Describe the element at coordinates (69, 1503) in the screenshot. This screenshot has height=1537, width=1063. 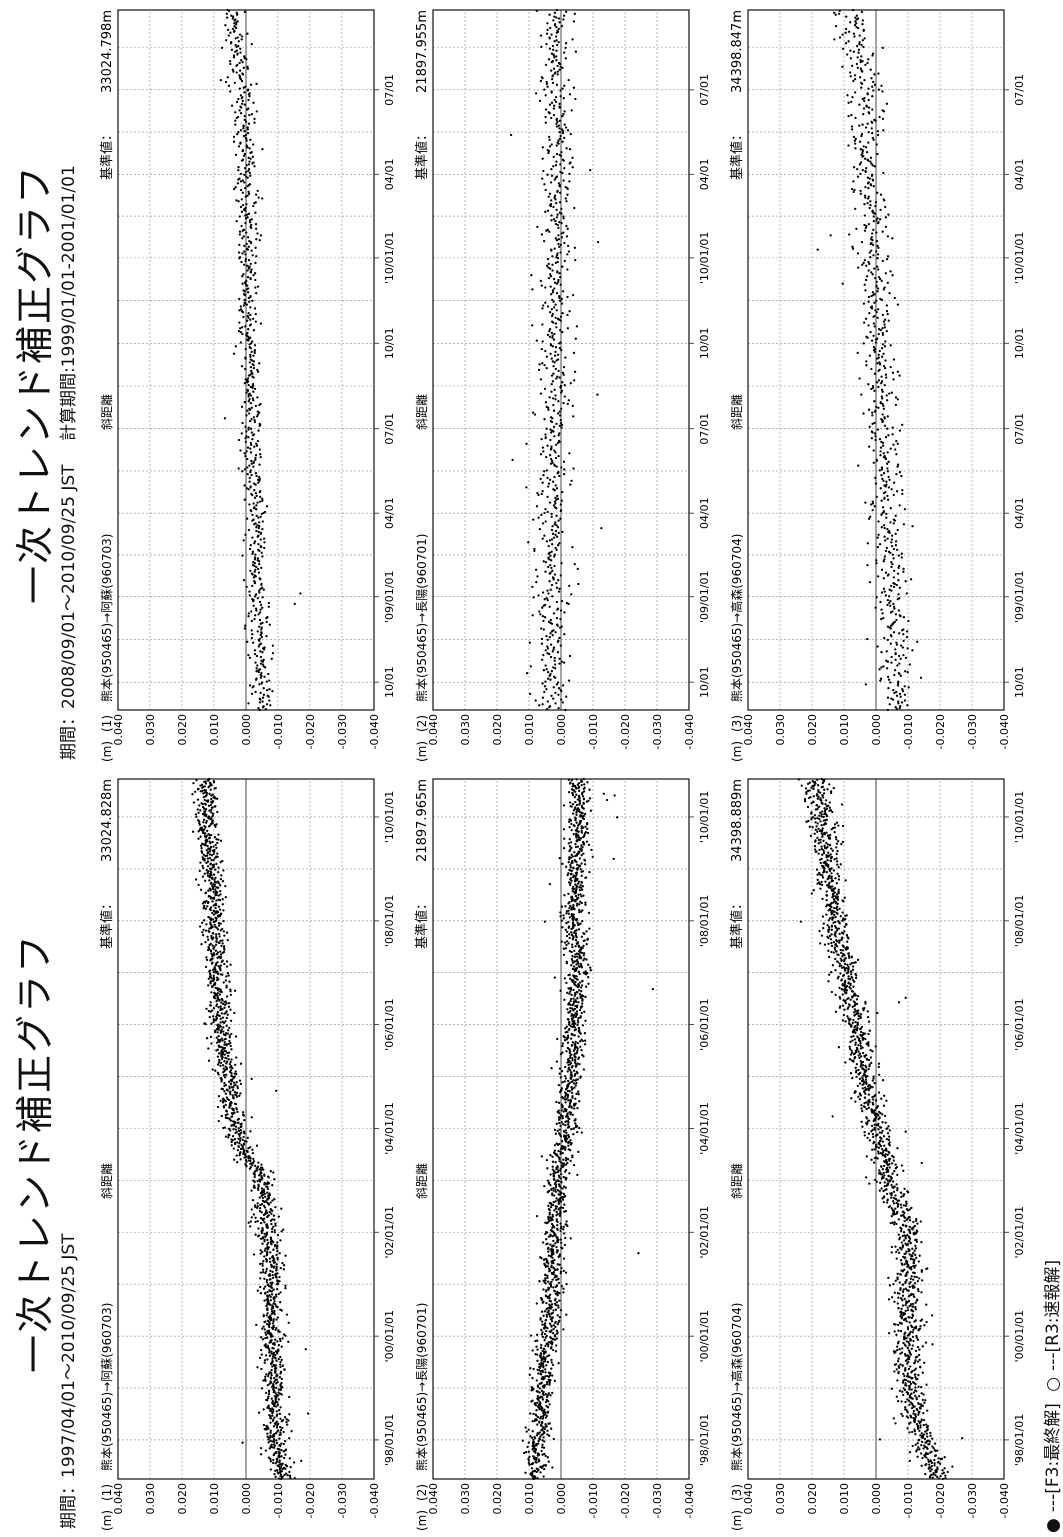
I see `period-label: 期間：` at that location.